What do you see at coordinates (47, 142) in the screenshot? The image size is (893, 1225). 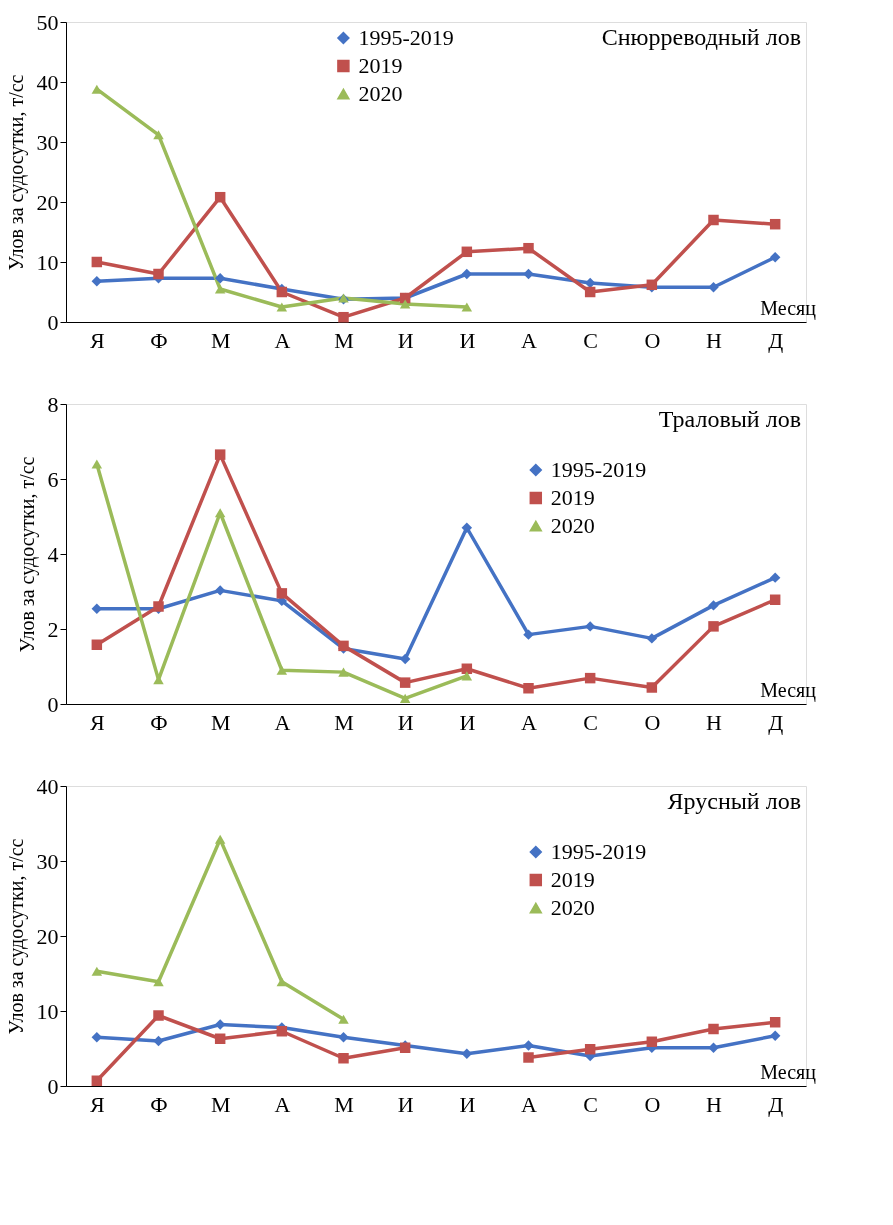 I see `y-tick-label: 30` at bounding box center [47, 142].